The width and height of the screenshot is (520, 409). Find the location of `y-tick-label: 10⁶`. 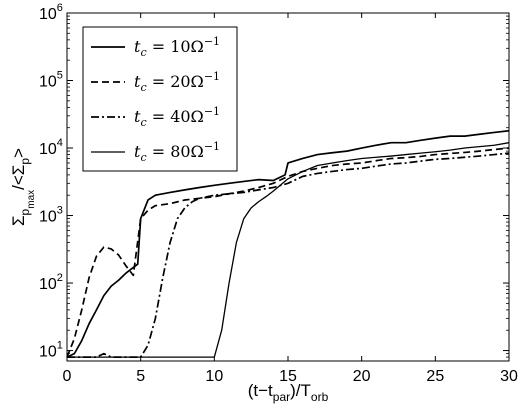

y-tick-label: 10⁶ is located at coordinates (51, 12).